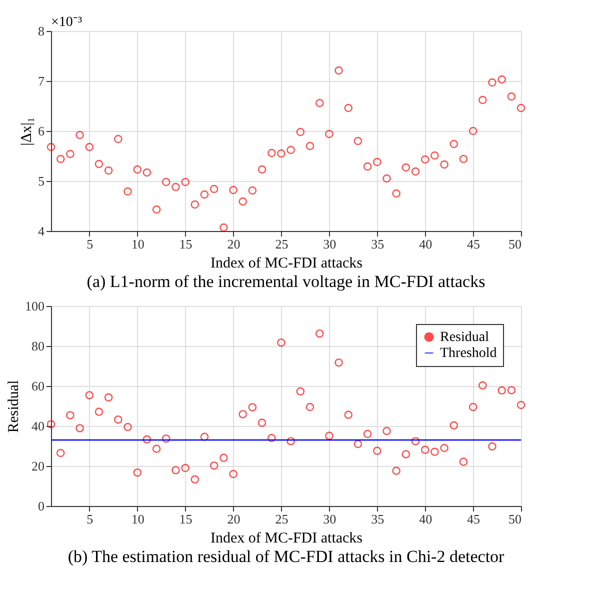 This screenshot has width=595, height=597. Describe the element at coordinates (38, 466) in the screenshot. I see `y-tick-label: 20` at that location.